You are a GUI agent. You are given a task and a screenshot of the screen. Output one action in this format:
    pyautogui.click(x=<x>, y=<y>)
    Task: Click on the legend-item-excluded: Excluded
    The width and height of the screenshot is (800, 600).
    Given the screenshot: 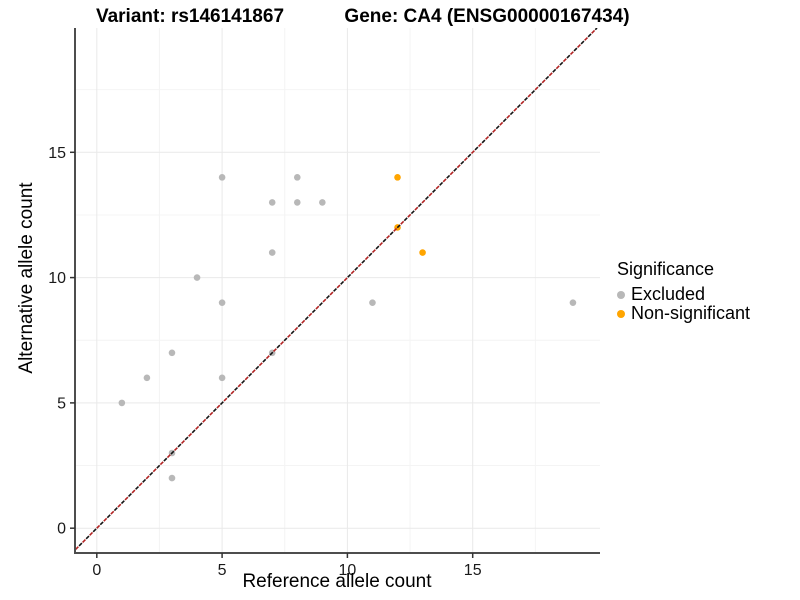 What is the action you would take?
    pyautogui.click(x=683, y=294)
    